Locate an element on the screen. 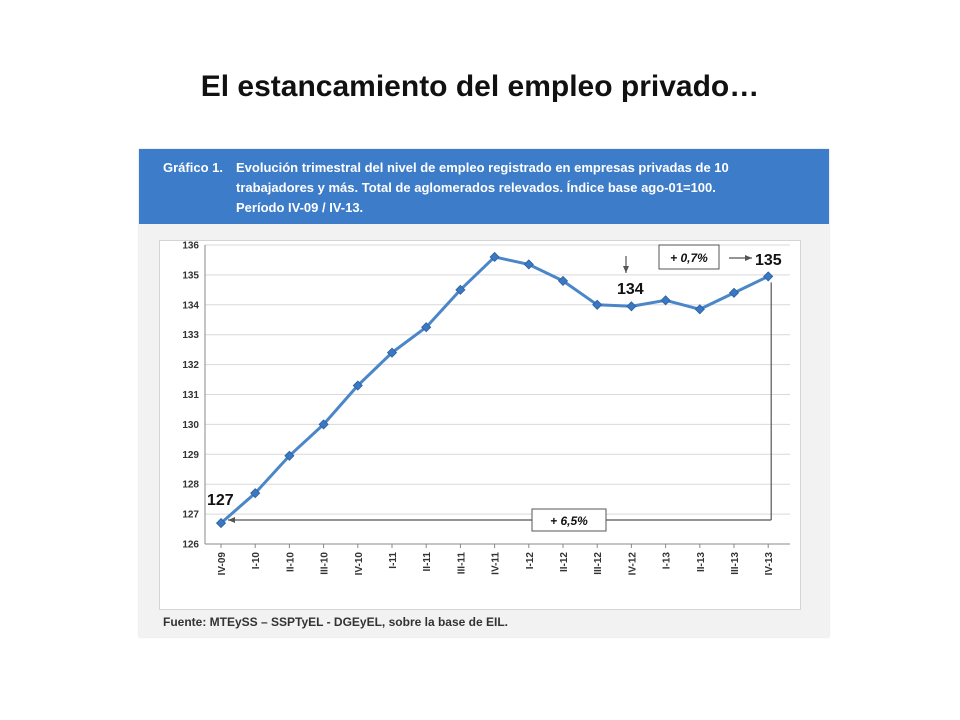 The width and height of the screenshot is (960, 720). growth-recent-box is located at coordinates (689, 257).